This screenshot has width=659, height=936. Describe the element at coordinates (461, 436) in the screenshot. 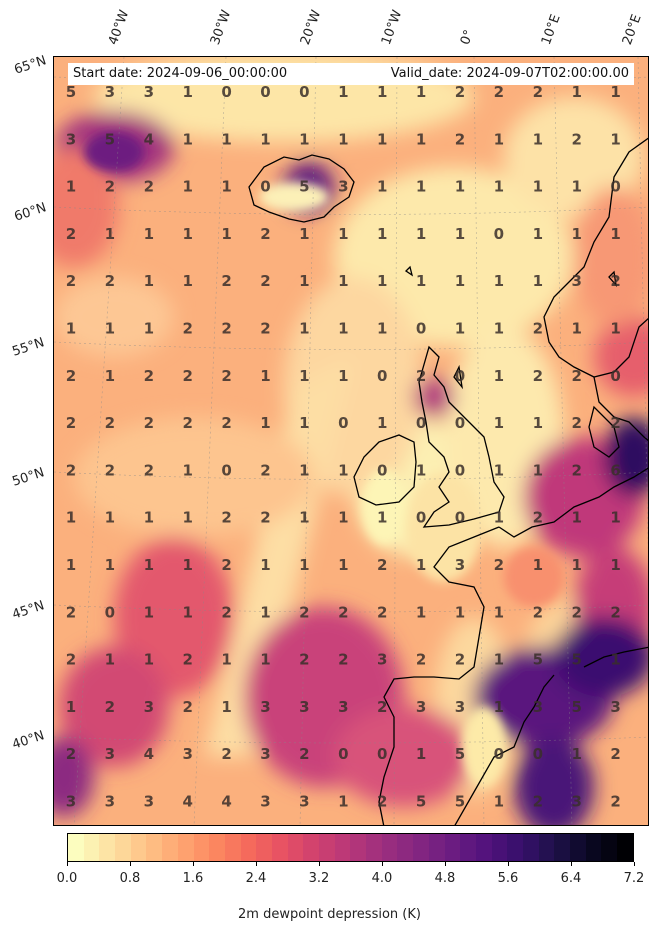

I see `great-britain-coast` at that location.